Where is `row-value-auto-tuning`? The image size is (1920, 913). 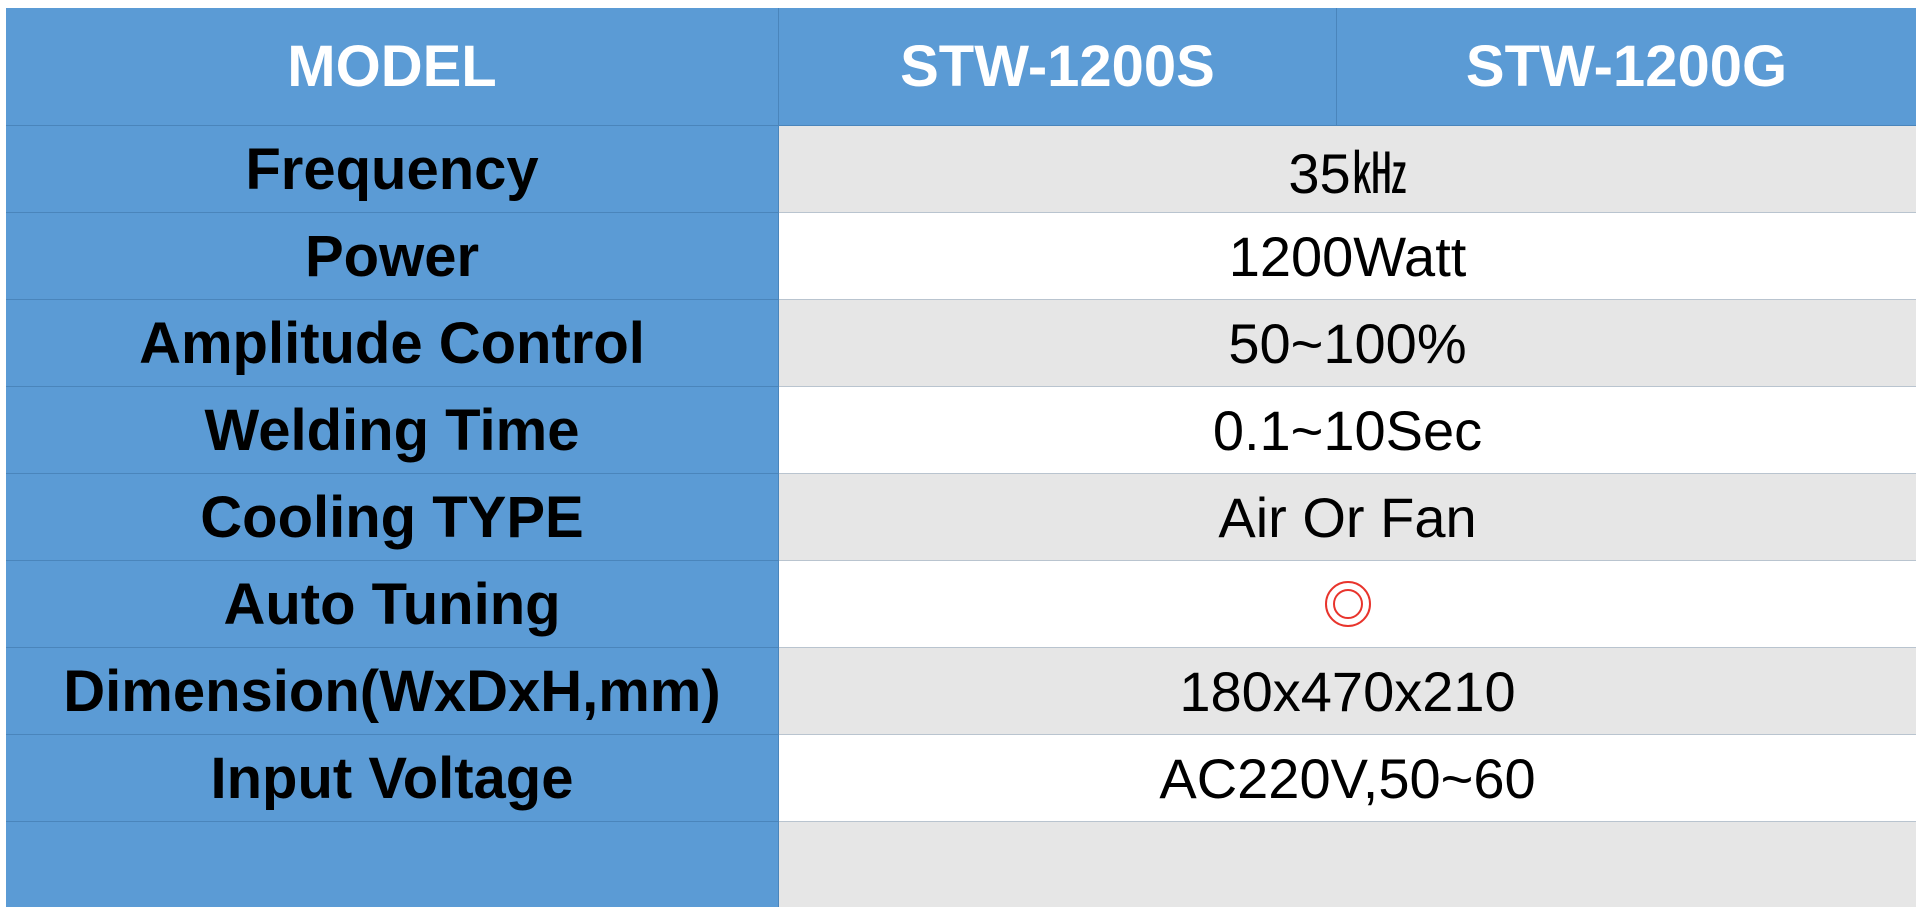
row-value-auto-tuning is located at coordinates (1347, 604).